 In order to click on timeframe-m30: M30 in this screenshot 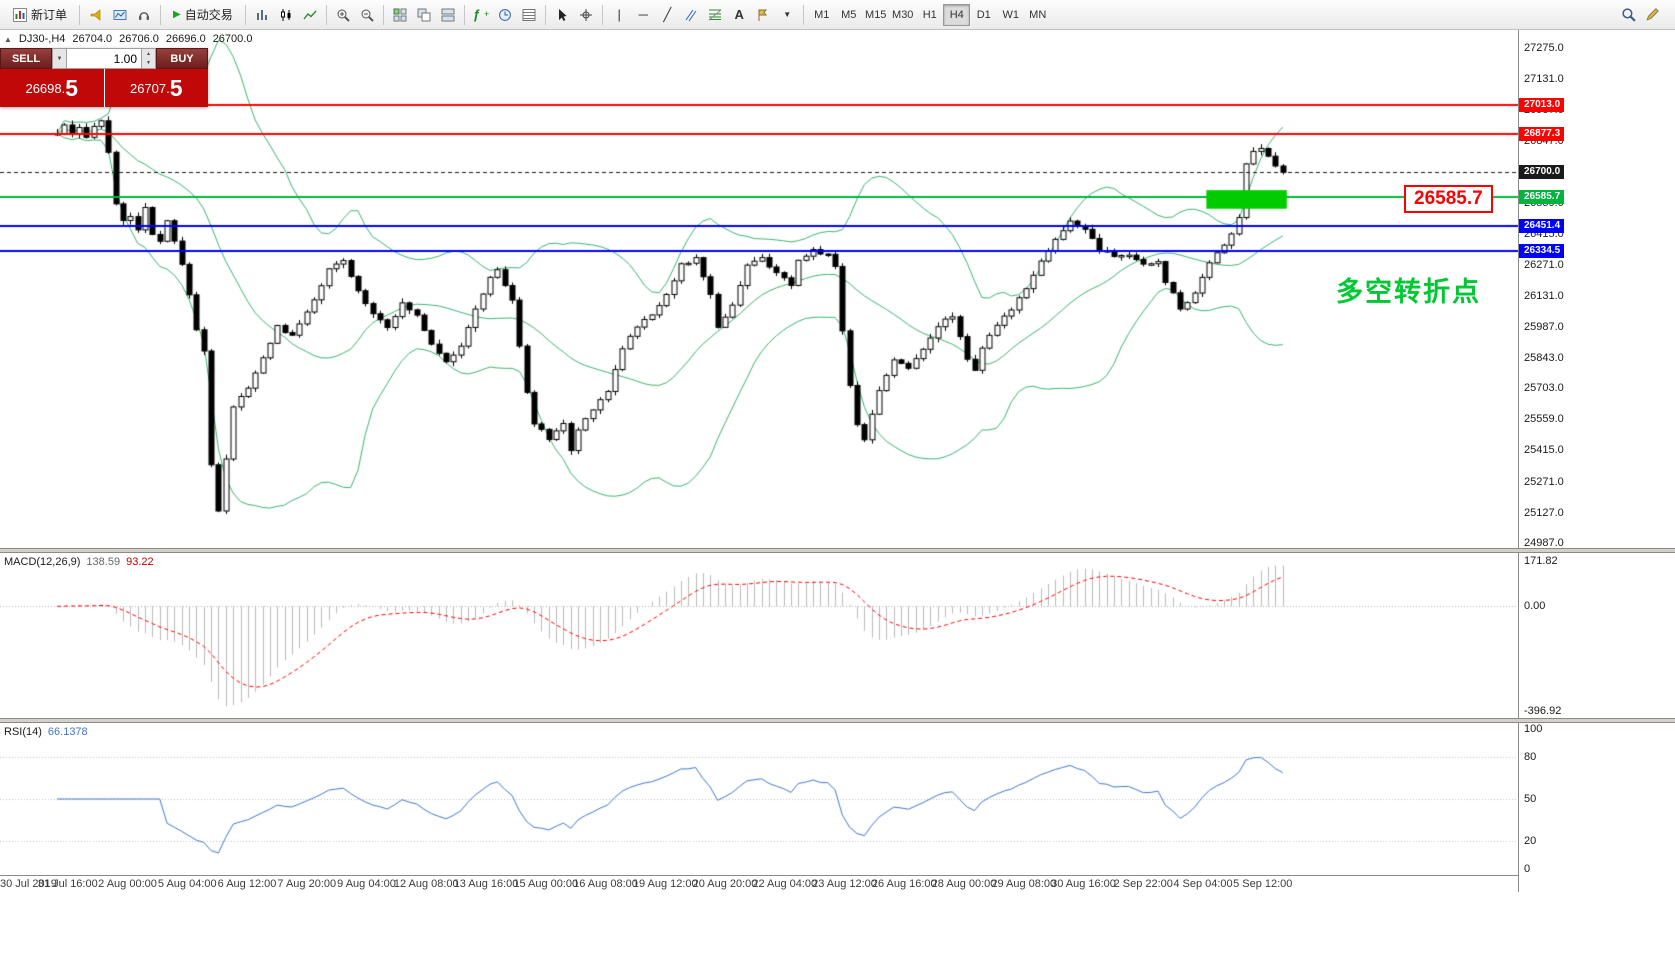, I will do `click(903, 14)`.